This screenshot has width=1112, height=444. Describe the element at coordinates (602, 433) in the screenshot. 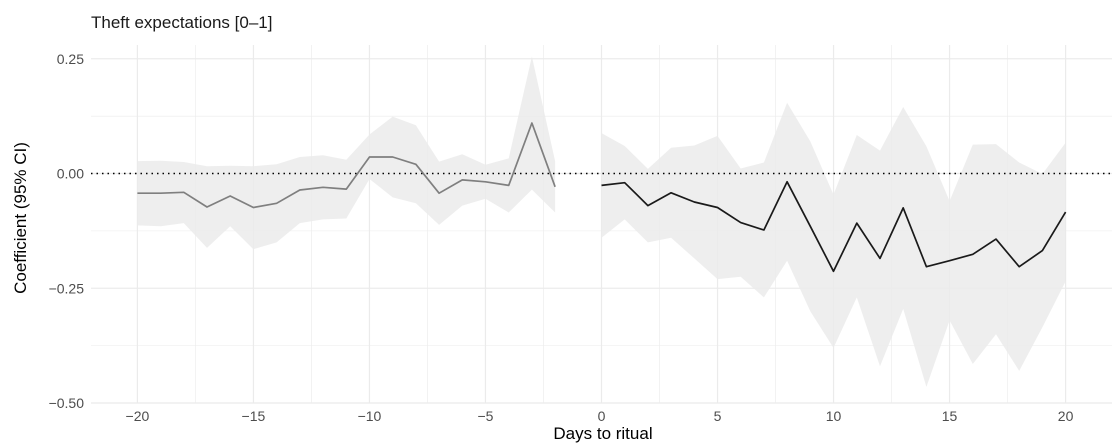

I see `x-axis-label: Days to ritual` at that location.